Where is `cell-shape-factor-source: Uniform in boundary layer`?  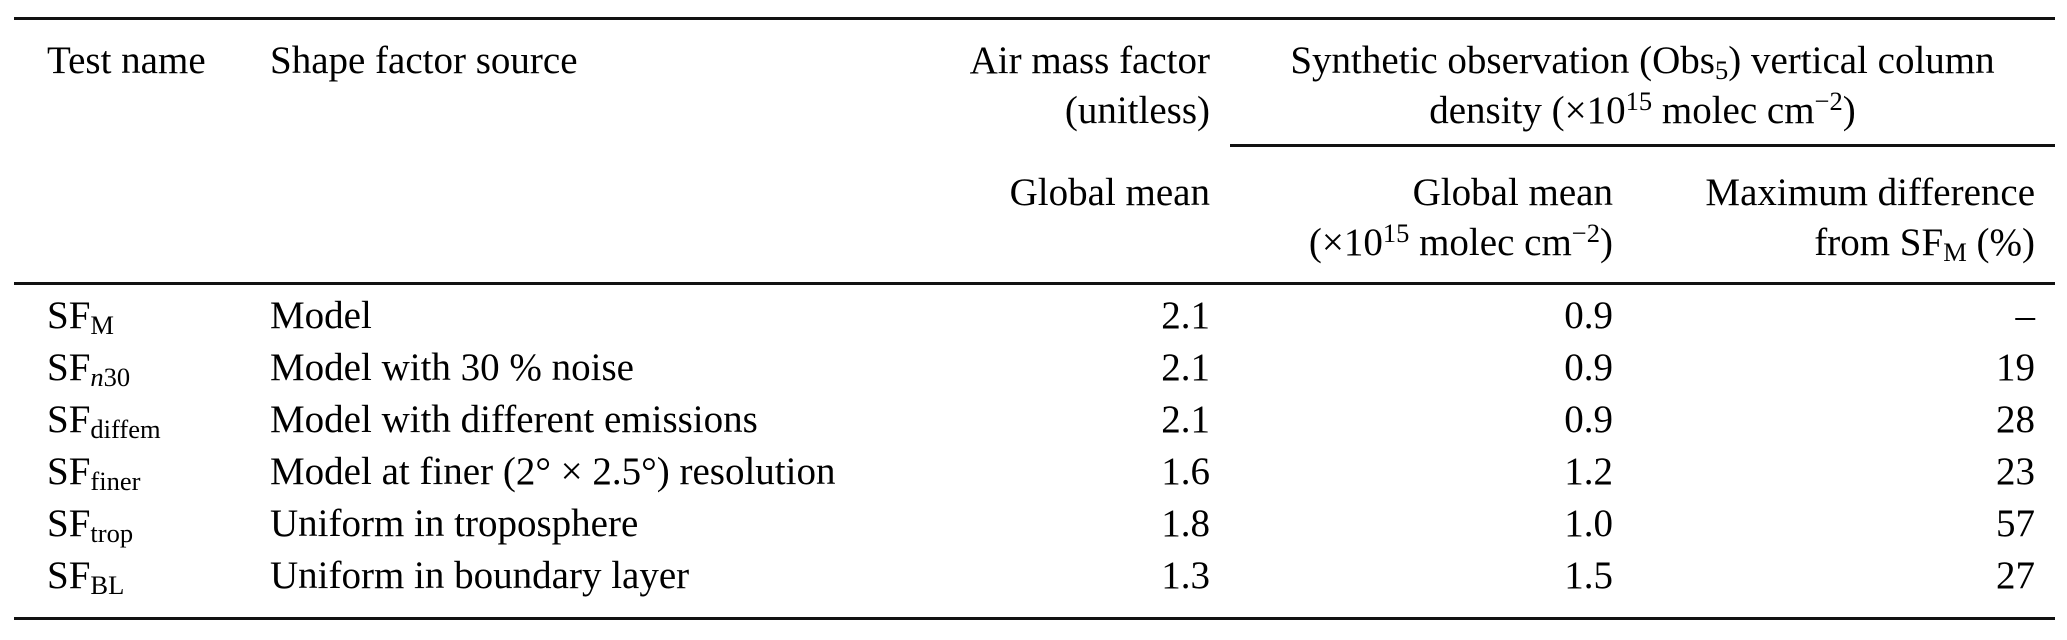 cell-shape-factor-source: Uniform in boundary layer is located at coordinates (480, 575).